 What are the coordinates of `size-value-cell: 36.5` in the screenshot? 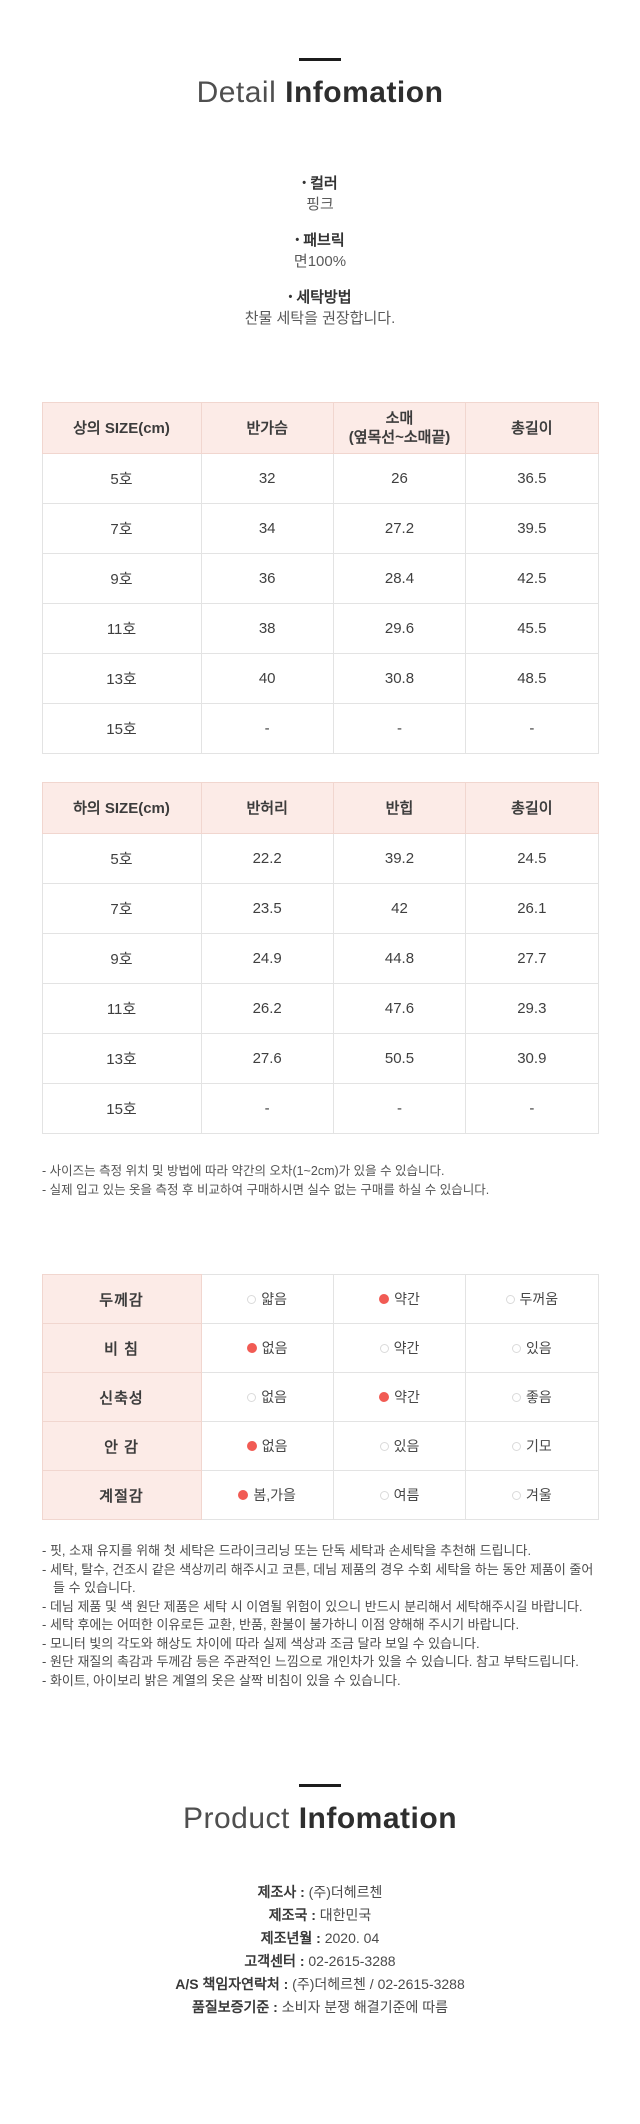 It's located at (532, 478).